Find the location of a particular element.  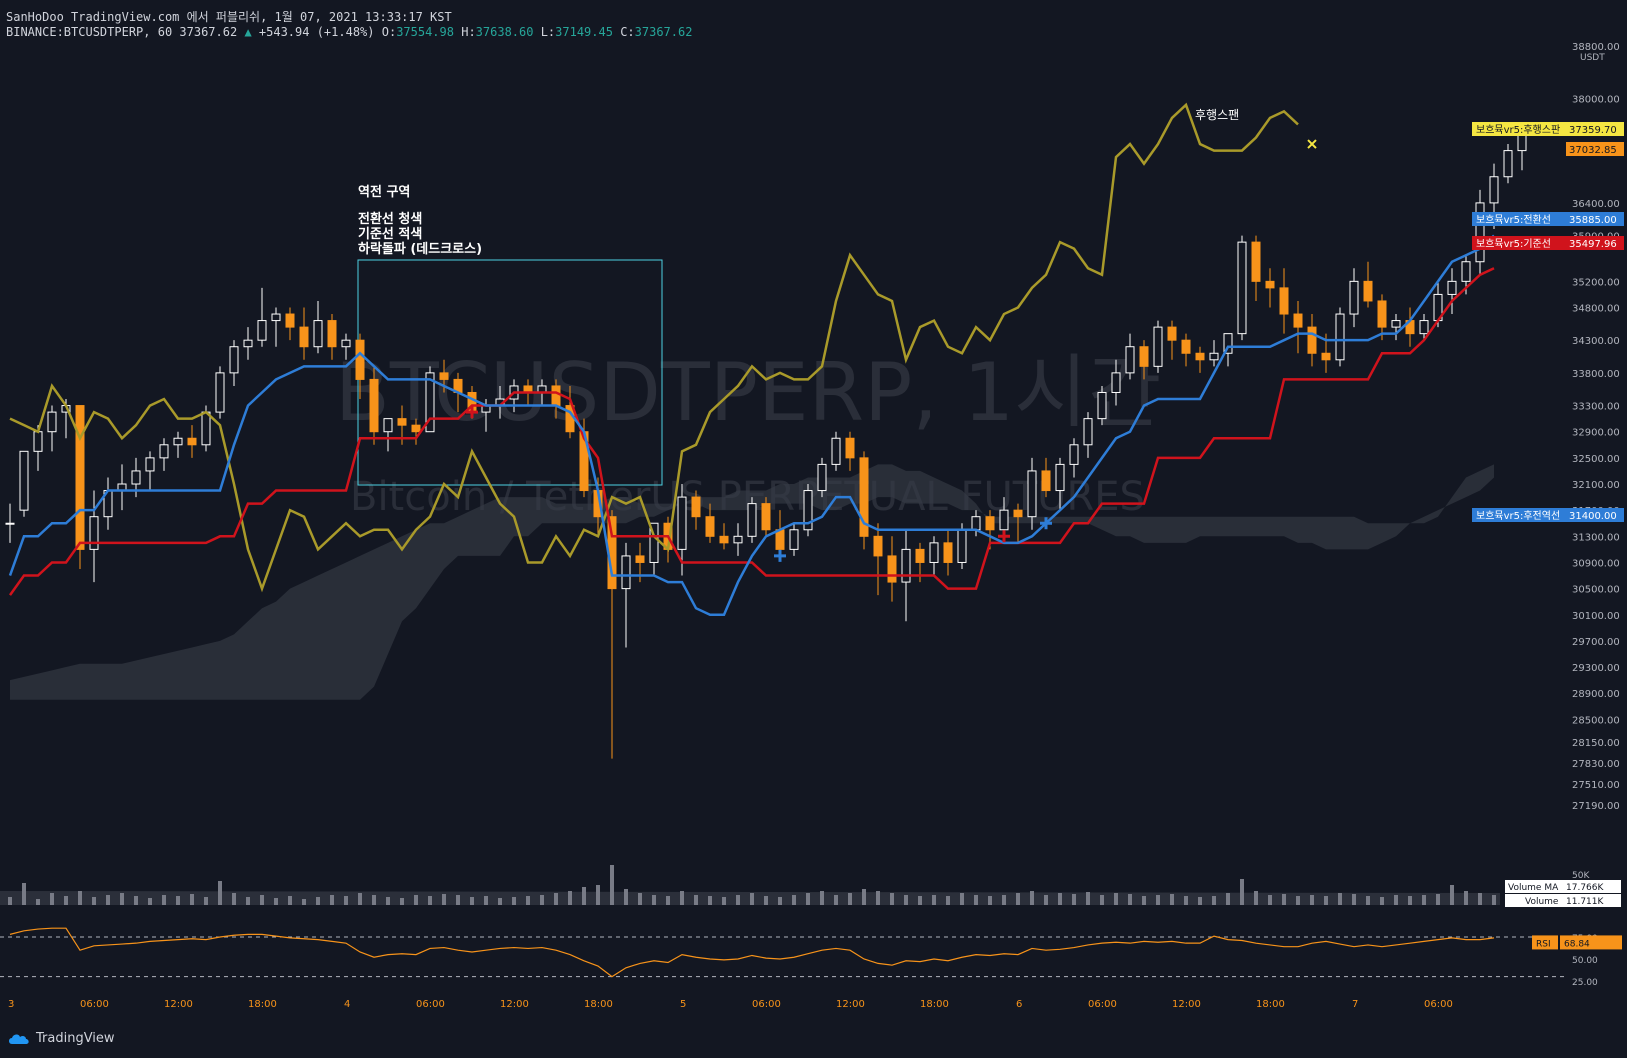

y-tick-label: 33300.00 is located at coordinates (1596, 407).